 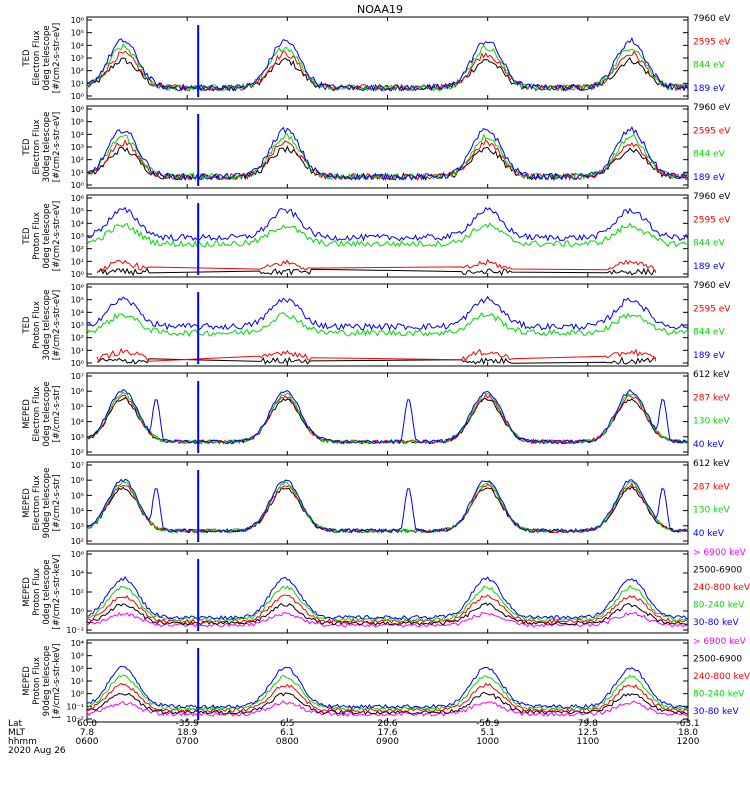 What do you see at coordinates (57, 414) in the screenshot?
I see `y-axis-label-line: [#/cm2-s-str]` at bounding box center [57, 414].